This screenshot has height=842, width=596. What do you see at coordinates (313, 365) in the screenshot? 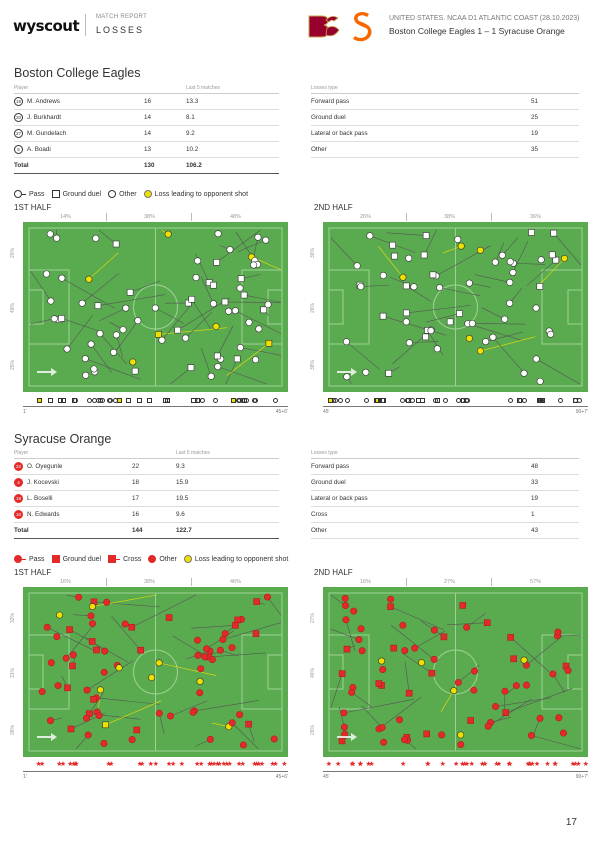
I see `side-pct: 38%` at bounding box center [313, 365].